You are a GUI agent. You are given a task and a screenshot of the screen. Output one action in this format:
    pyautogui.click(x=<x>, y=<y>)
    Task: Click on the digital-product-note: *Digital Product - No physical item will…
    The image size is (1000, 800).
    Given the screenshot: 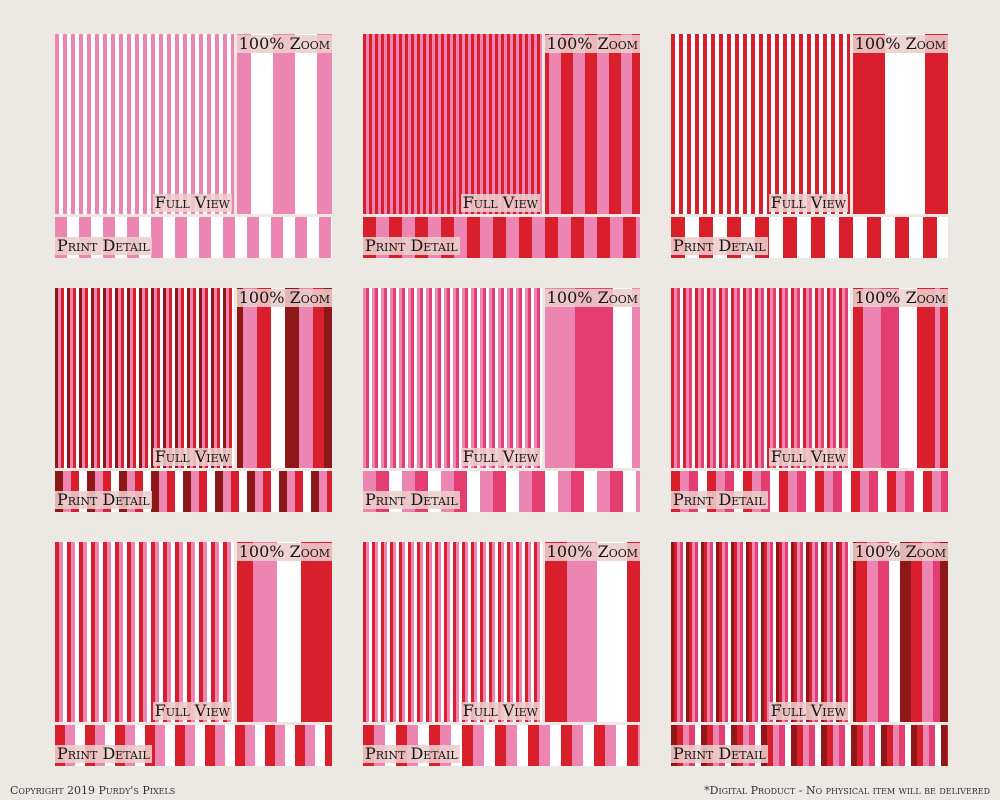 What is the action you would take?
    pyautogui.click(x=847, y=790)
    